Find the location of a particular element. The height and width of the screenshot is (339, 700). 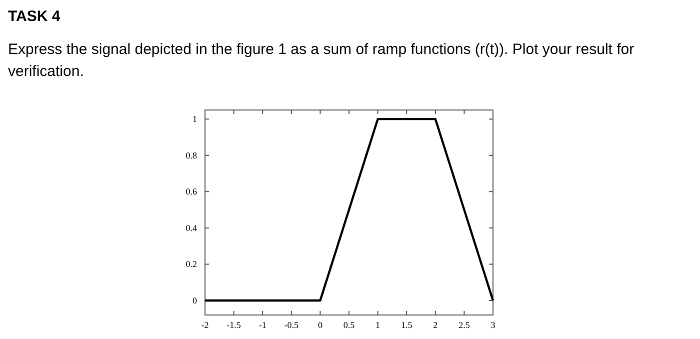

y-tick-label: 0.8 is located at coordinates (192, 155).